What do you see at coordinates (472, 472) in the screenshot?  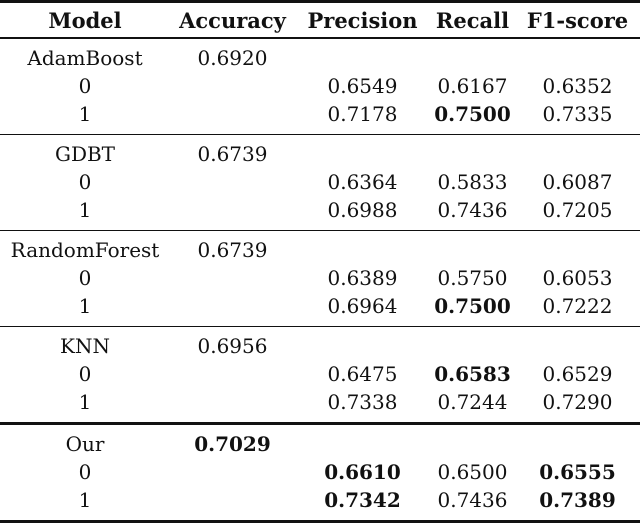 I see `recall-cell: 0.6500` at bounding box center [472, 472].